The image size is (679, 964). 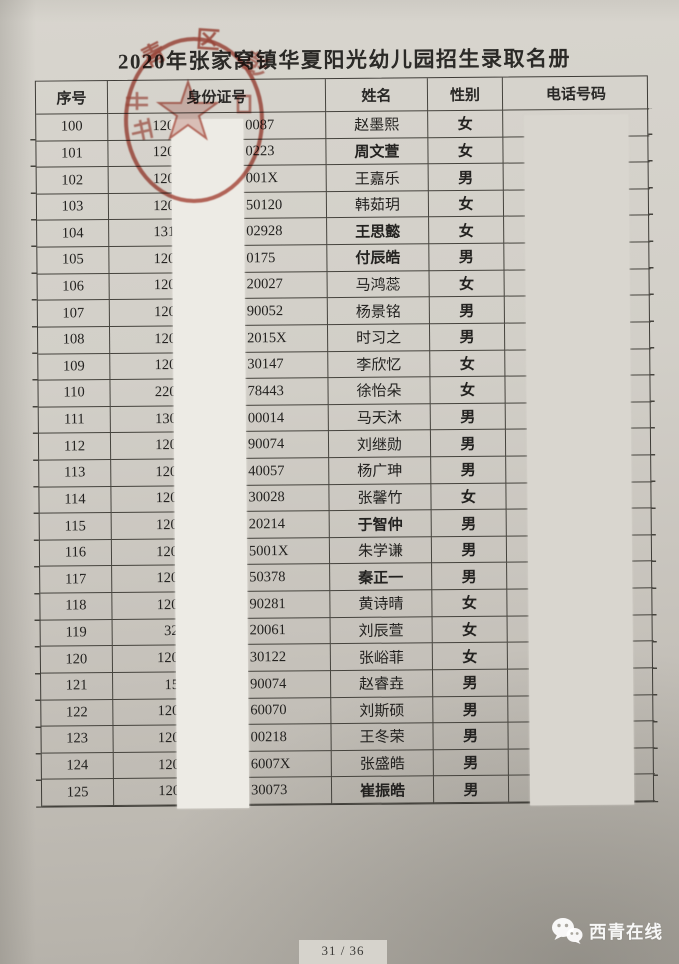 What do you see at coordinates (579, 460) in the screenshot?
I see `phone-number-redaction-block` at bounding box center [579, 460].